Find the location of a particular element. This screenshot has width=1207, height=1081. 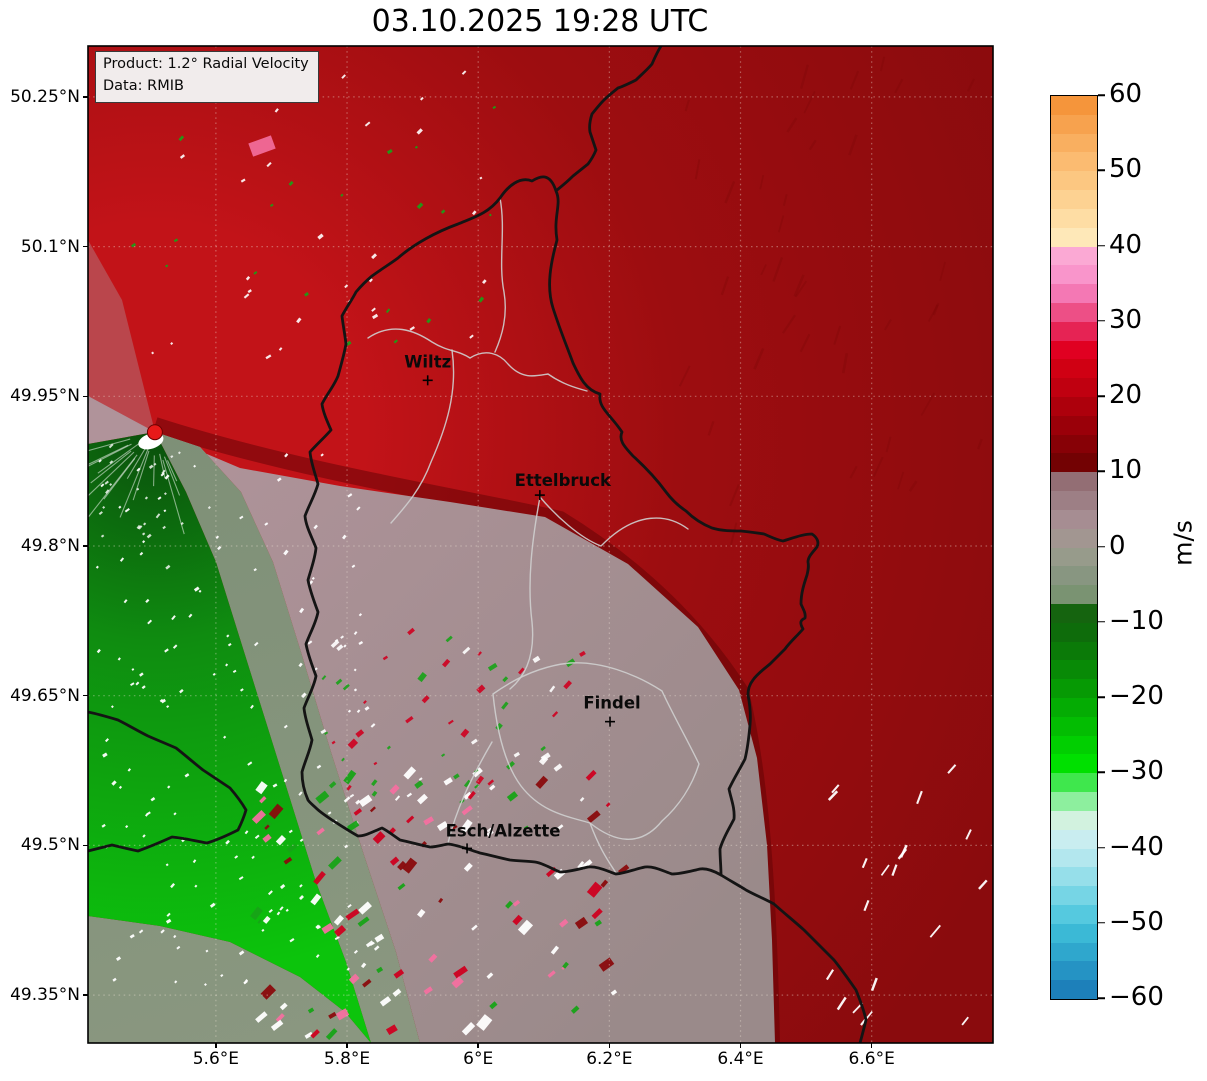

colorbar-tick-label: −30 is located at coordinates (1136, 771).